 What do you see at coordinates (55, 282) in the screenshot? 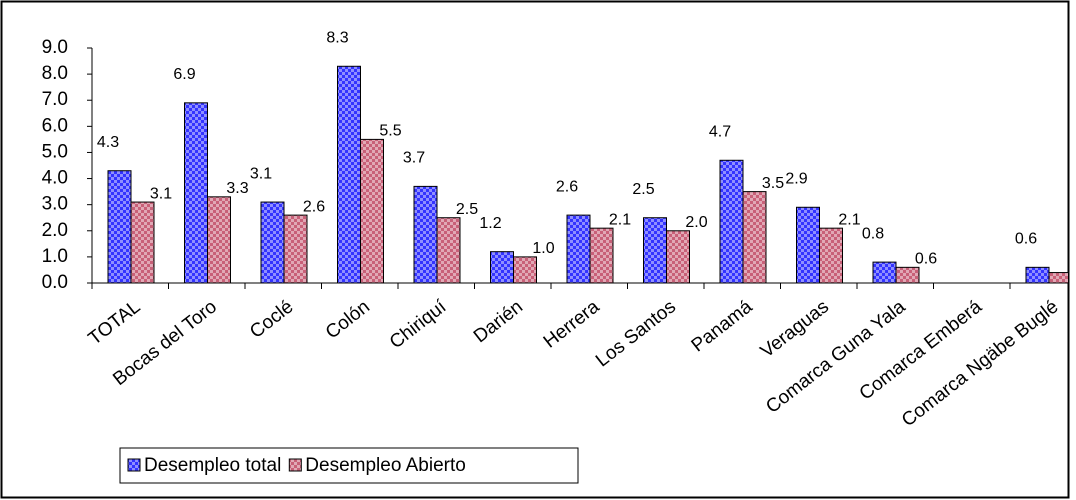
I see `y-tick-label: 0.0` at bounding box center [55, 282].